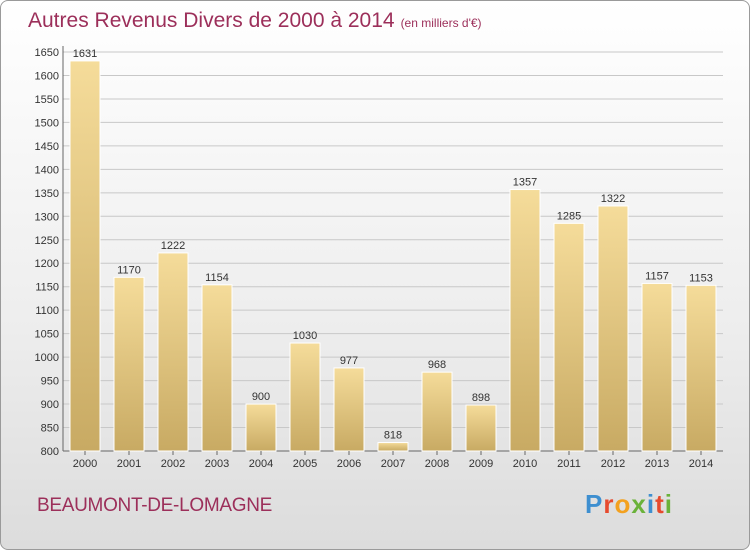 This screenshot has width=750, height=550. I want to click on y-tick-label: 1550, so click(47, 100).